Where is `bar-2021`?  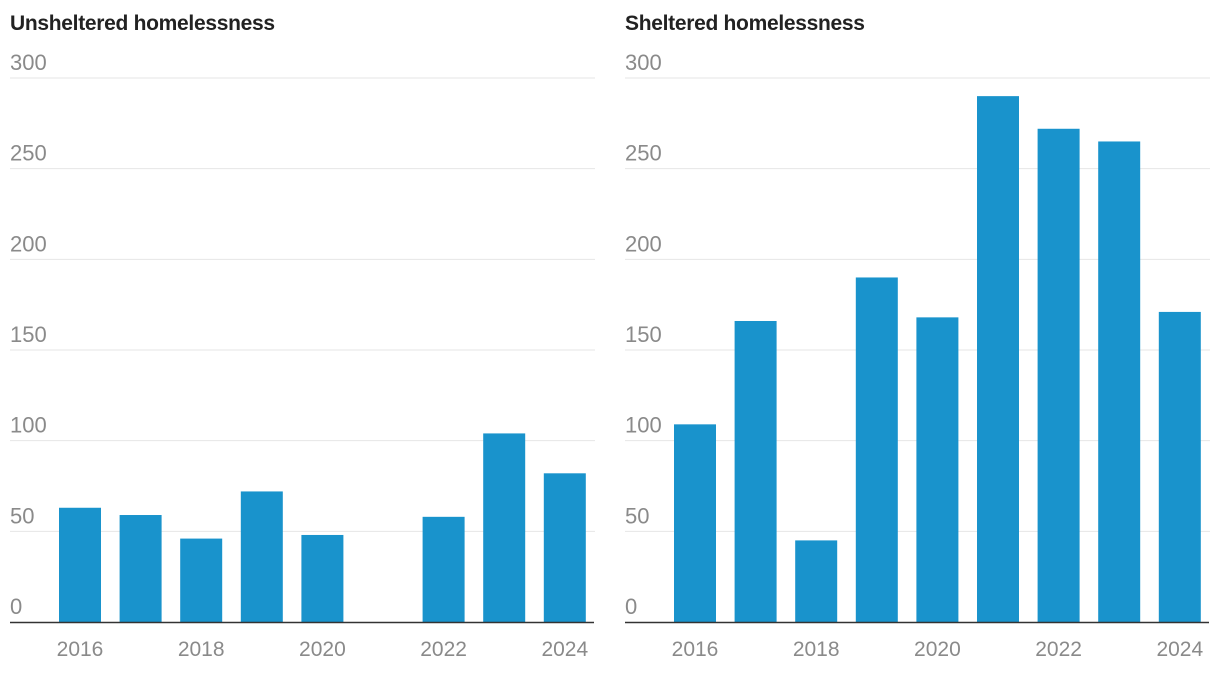 bar-2021 is located at coordinates (998, 359).